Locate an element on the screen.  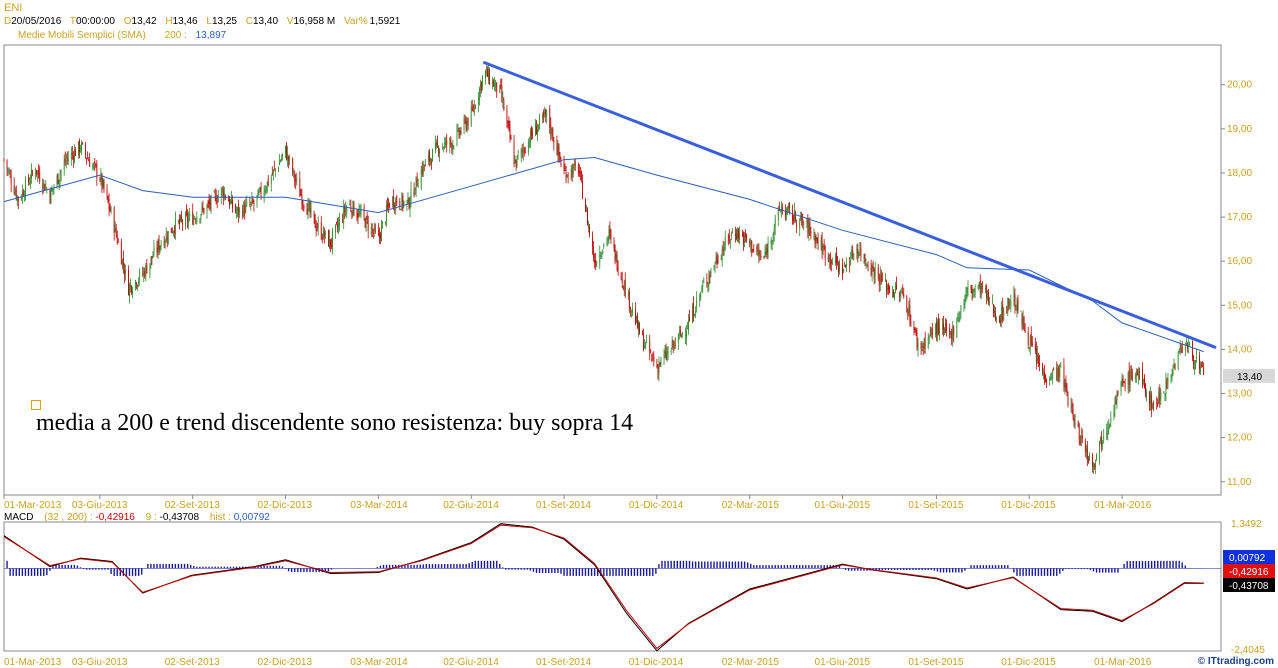
sma-legend: Medie Mobili Semplici (SMA) 200 : 13,897 is located at coordinates (125, 36).